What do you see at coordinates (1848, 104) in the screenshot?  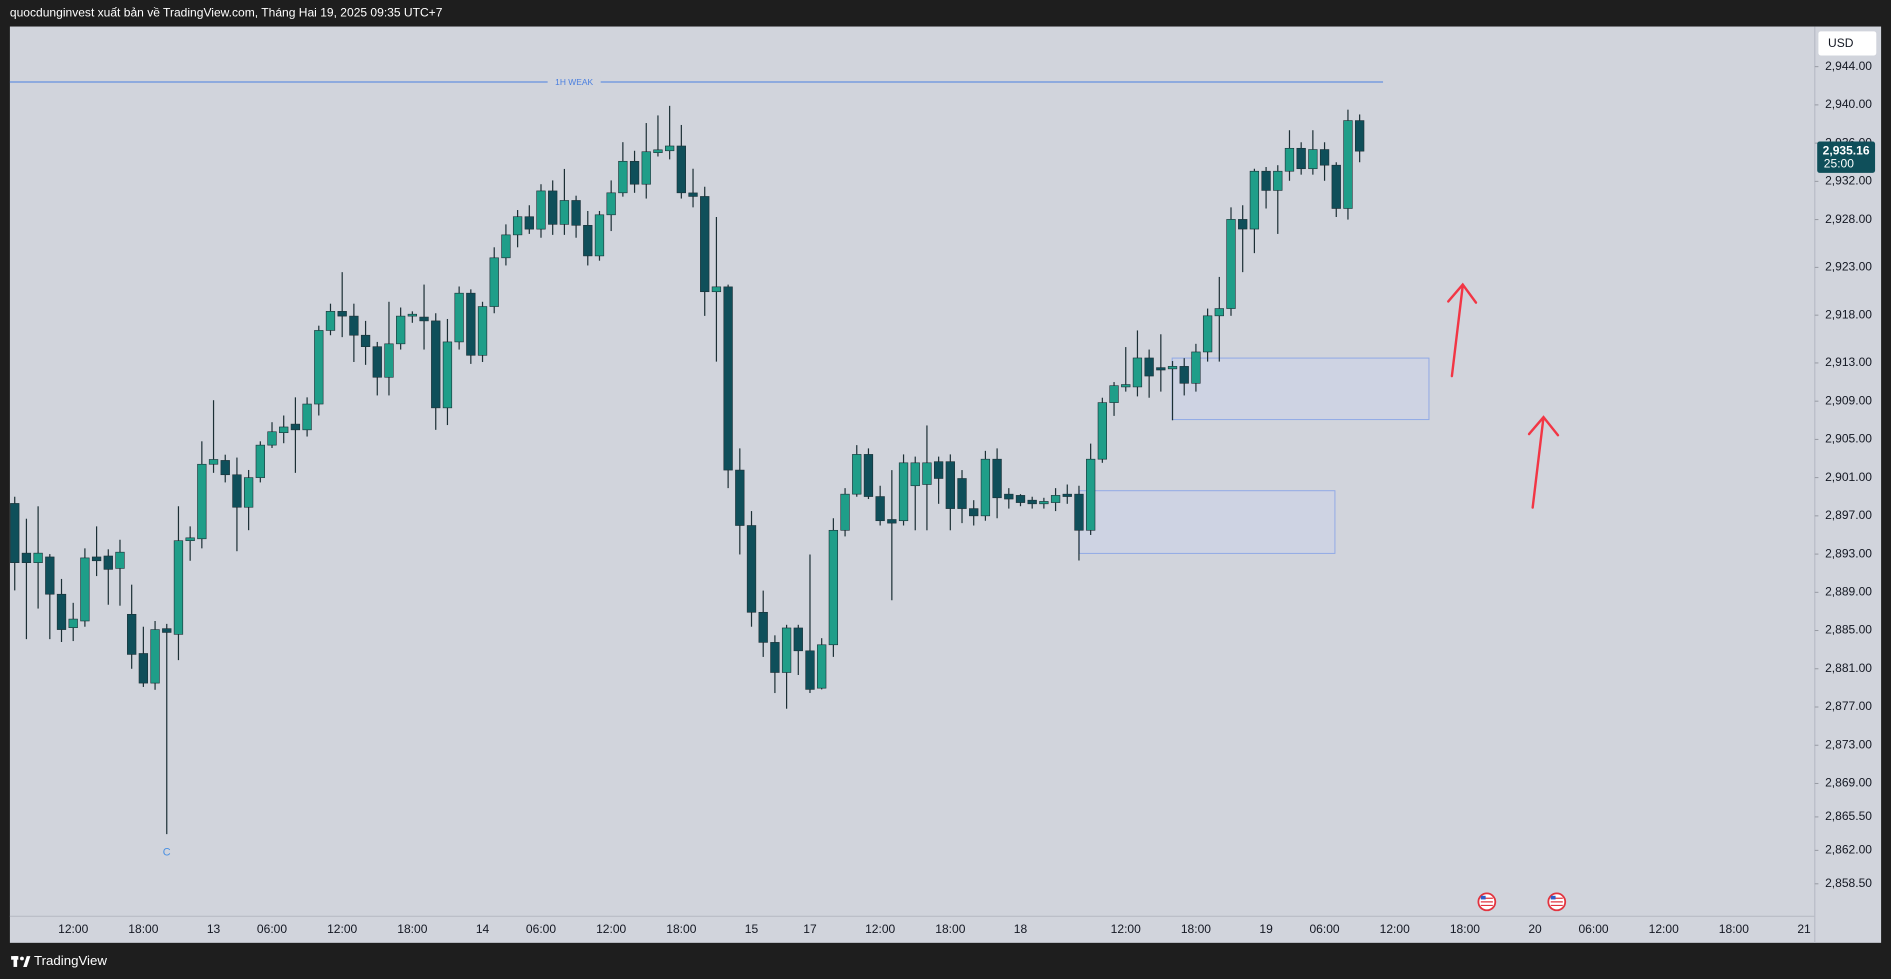 I see `y-tick-label: 2,940.00` at bounding box center [1848, 104].